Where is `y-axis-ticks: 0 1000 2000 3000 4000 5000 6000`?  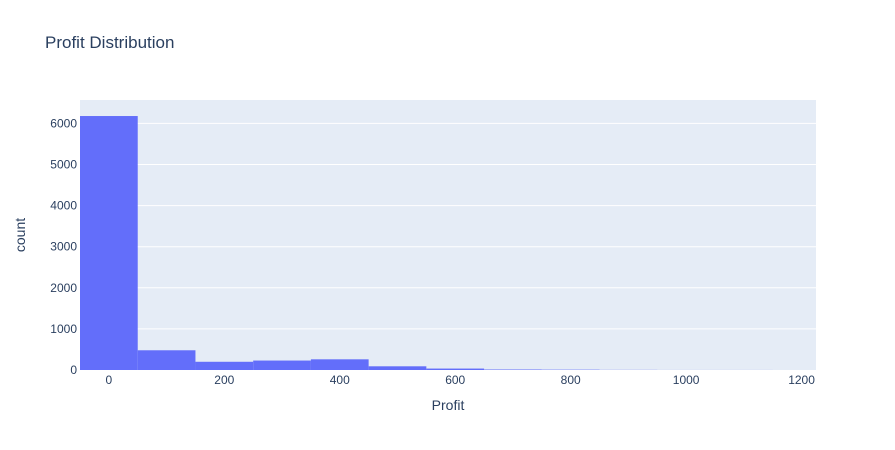
y-axis-ticks: 0 1000 2000 3000 4000 5000 6000 is located at coordinates (63, 246).